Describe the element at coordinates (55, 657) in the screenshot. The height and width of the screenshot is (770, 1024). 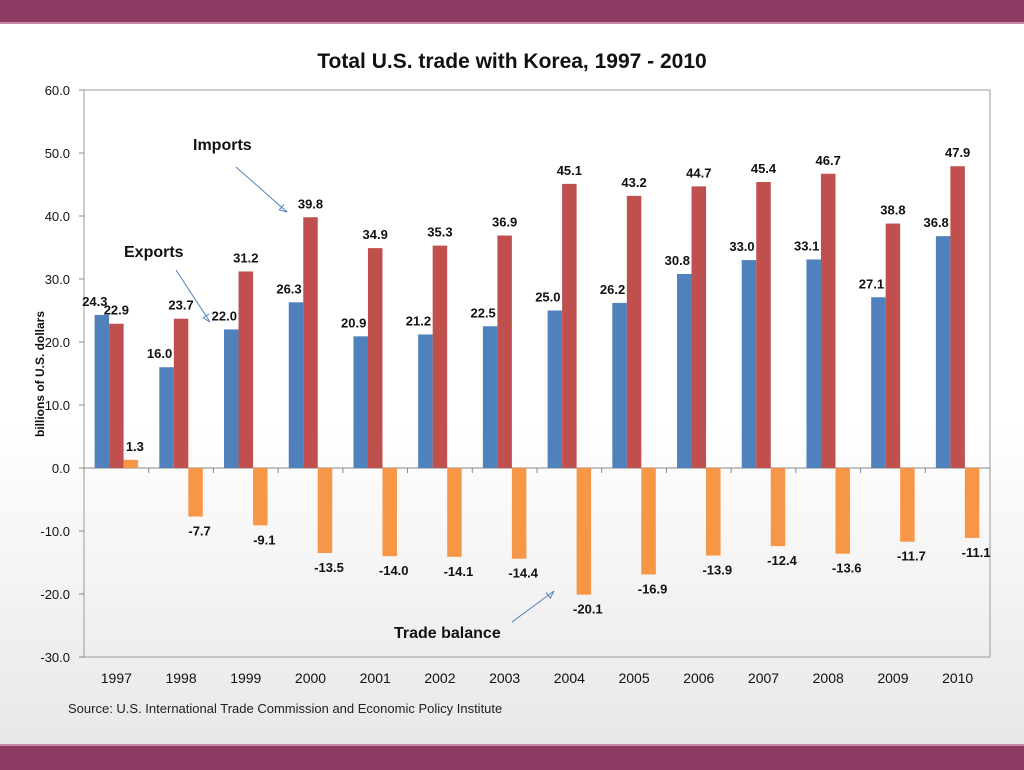
I see `y-tick-label: -30.0` at that location.